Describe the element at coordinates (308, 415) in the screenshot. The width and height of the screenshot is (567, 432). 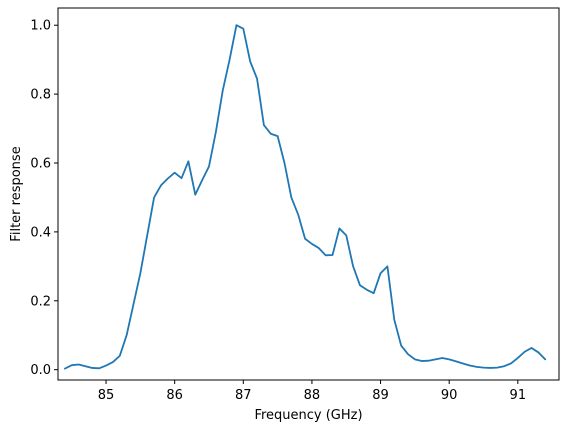
I see `x-axis-label: Frequency (GHz)` at that location.